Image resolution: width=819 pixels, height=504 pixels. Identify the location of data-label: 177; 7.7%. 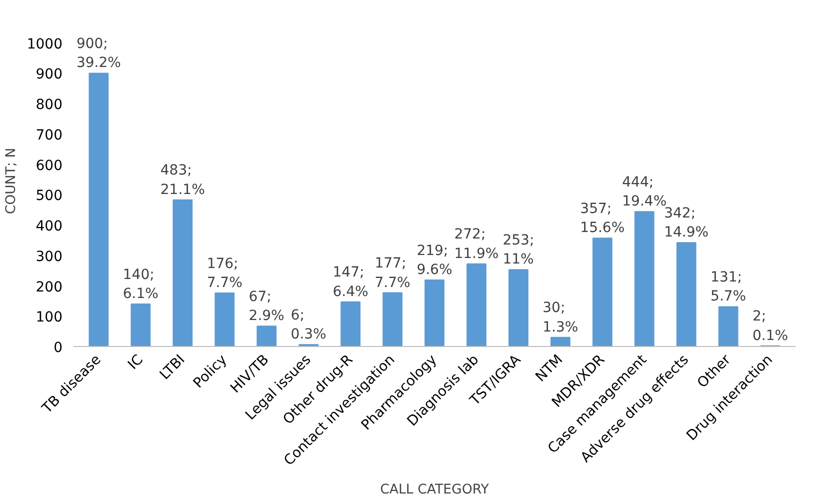
(392, 273).